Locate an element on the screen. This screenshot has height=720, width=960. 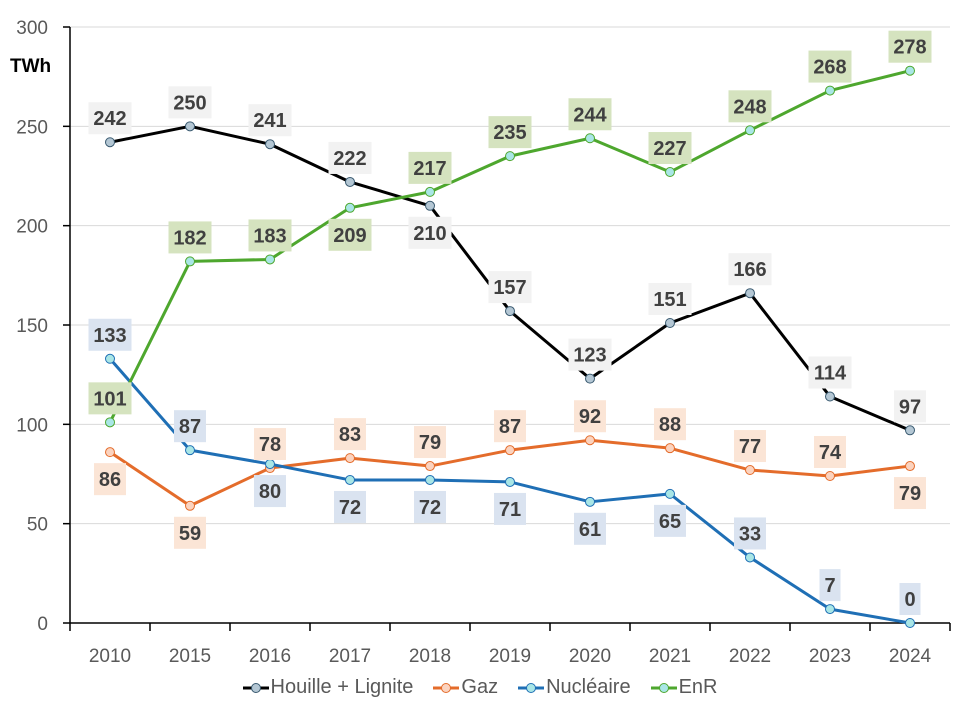
data-label: 183 is located at coordinates (269, 236).